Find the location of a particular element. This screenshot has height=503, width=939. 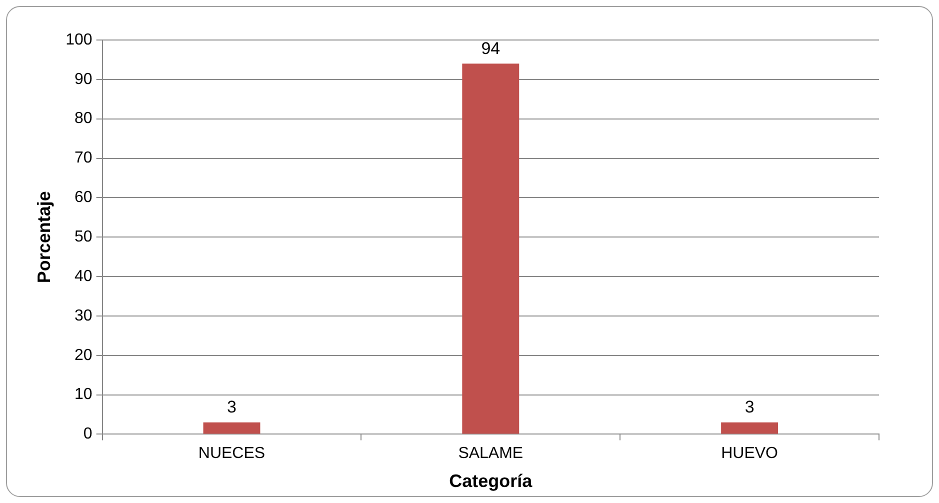

y-tick-label: 90 is located at coordinates (83, 79).